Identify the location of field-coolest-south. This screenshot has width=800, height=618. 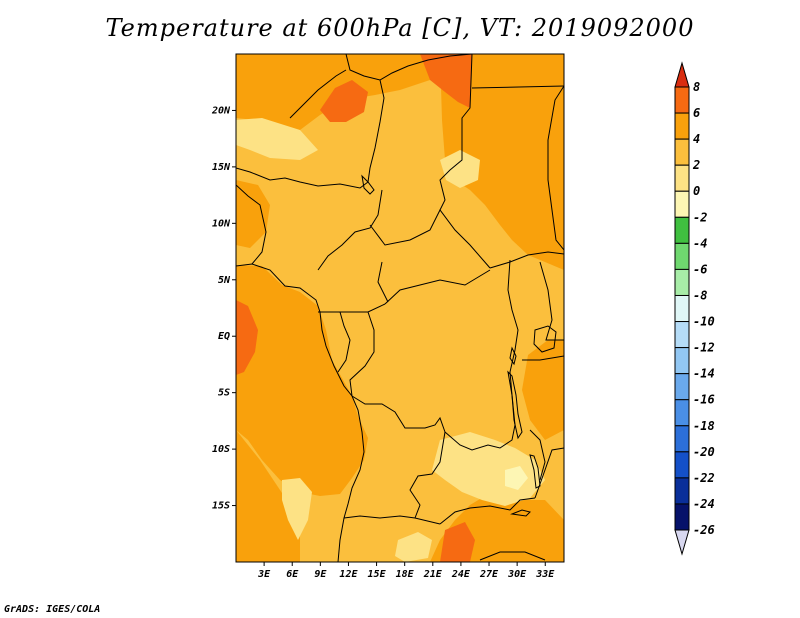
(516, 478).